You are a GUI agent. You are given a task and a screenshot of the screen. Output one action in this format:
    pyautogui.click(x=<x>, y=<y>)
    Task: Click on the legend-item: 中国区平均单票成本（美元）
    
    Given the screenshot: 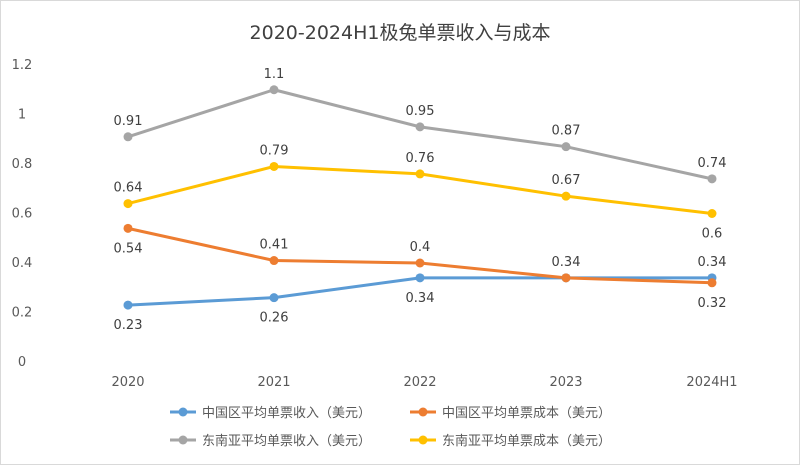 What is the action you would take?
    pyautogui.click(x=510, y=413)
    